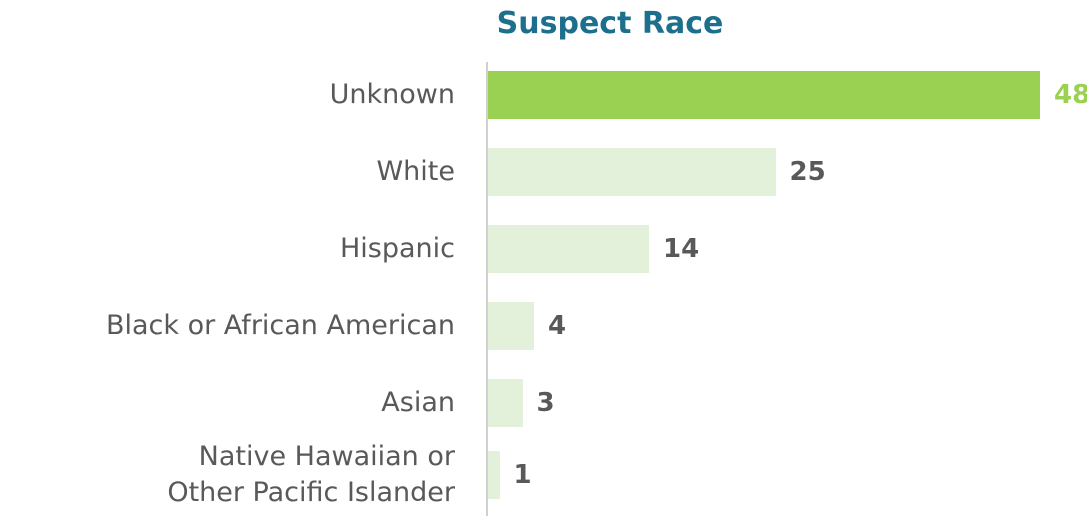 The width and height of the screenshot is (1087, 516). Describe the element at coordinates (418, 402) in the screenshot. I see `category-label: Asian` at that location.